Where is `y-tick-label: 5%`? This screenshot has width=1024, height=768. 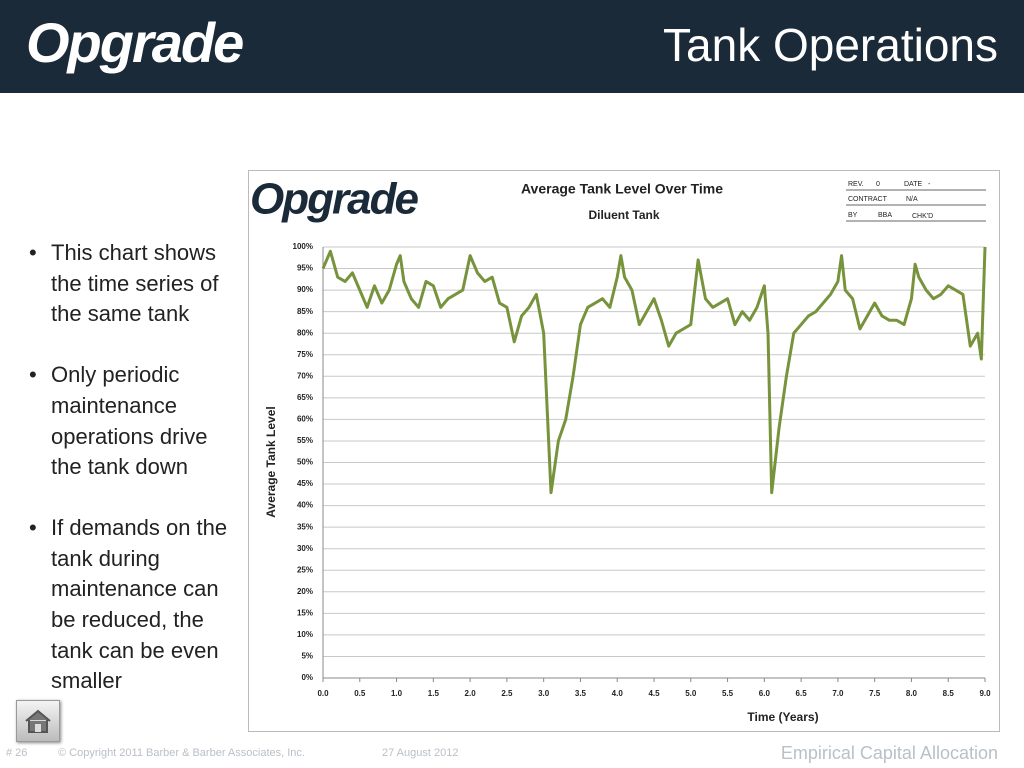 y-tick-label: 5% is located at coordinates (307, 656).